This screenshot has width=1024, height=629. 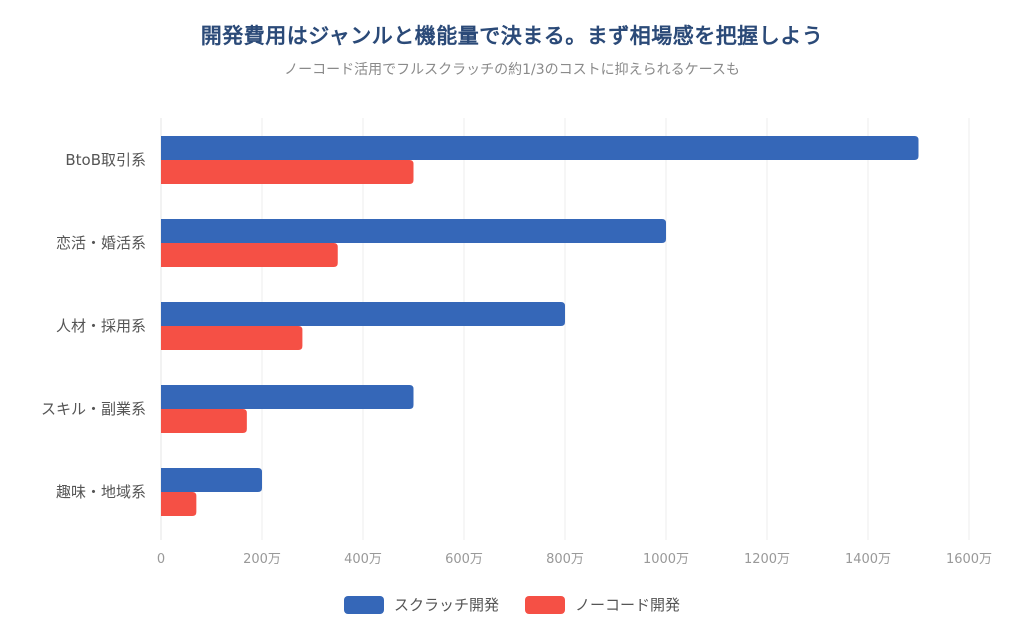 What do you see at coordinates (101, 492) in the screenshot?
I see `category-label: 趣味・地域系` at bounding box center [101, 492].